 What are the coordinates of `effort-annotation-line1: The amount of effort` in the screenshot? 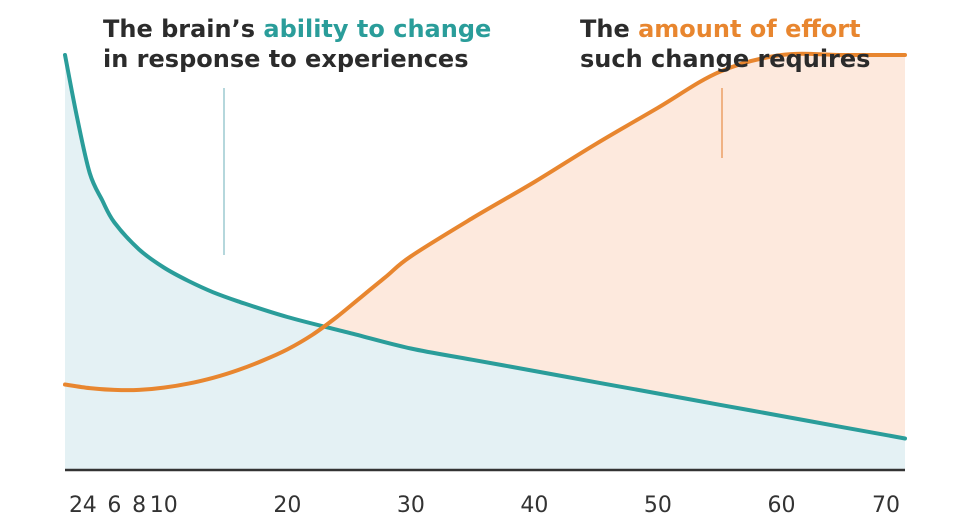 It's located at (725, 29).